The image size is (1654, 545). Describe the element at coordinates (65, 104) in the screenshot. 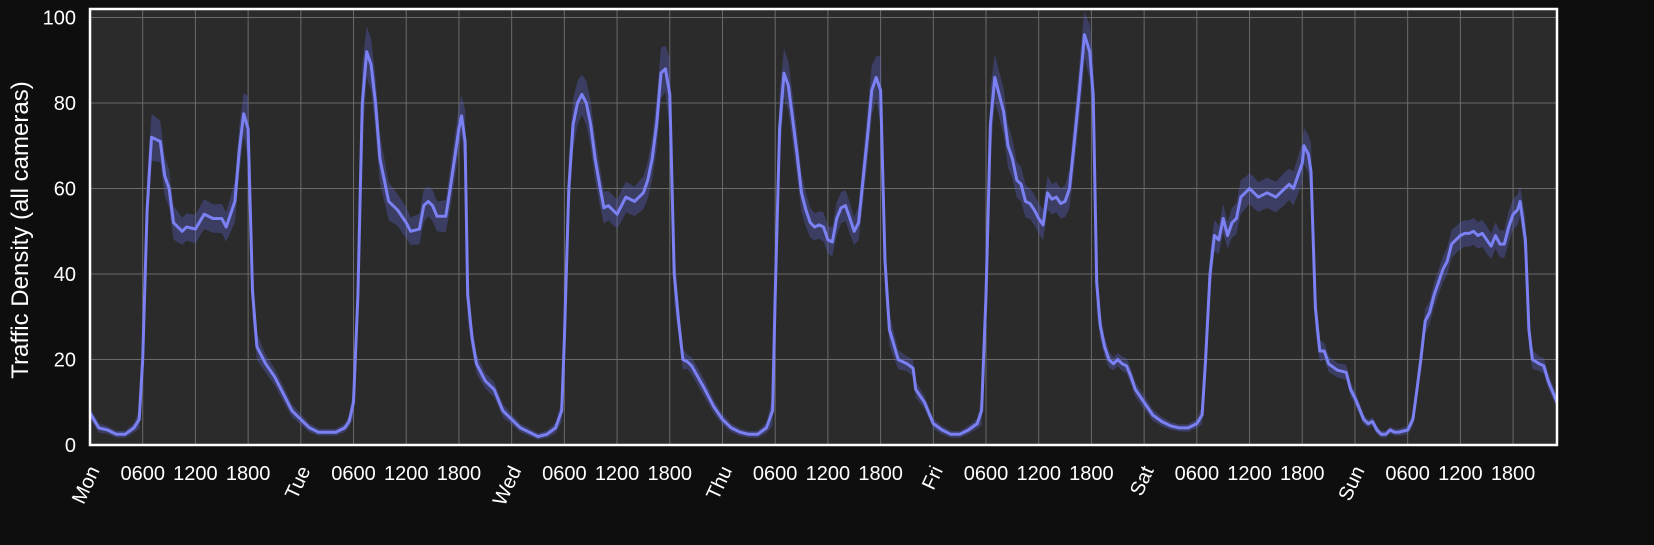

I see `y-tick-label: 80` at that location.